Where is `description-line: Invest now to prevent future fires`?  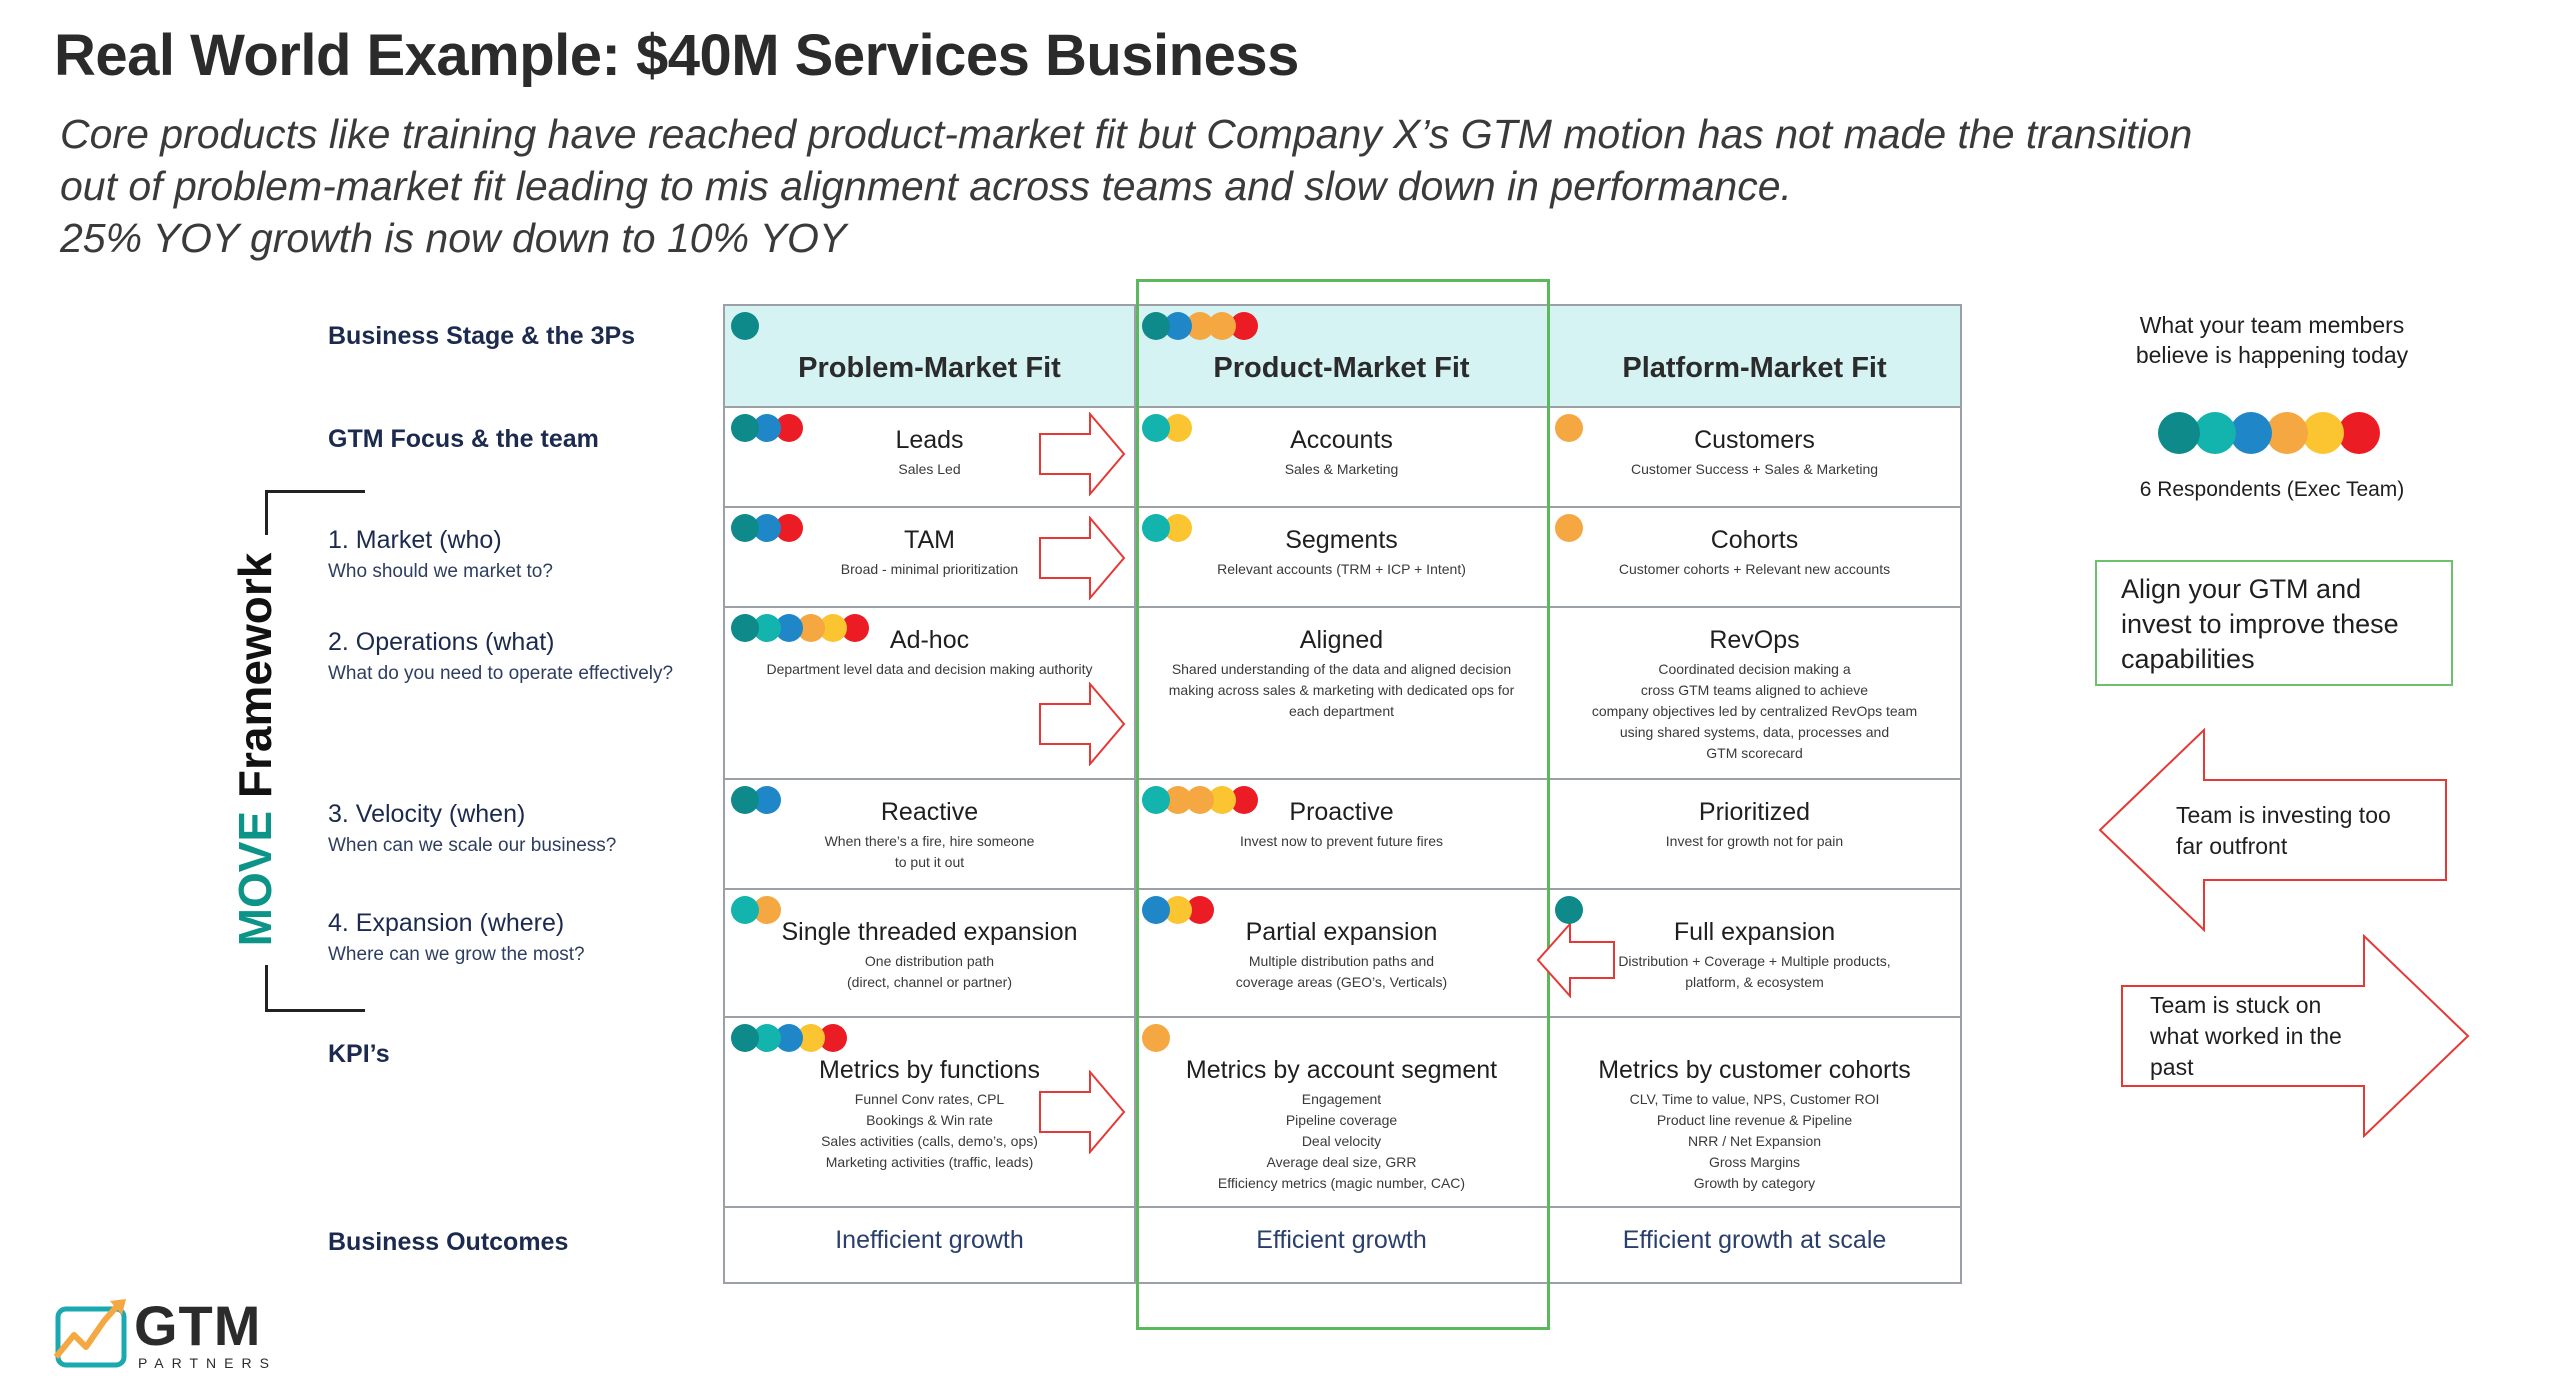
description-line: Invest now to prevent future fires is located at coordinates (1341, 841).